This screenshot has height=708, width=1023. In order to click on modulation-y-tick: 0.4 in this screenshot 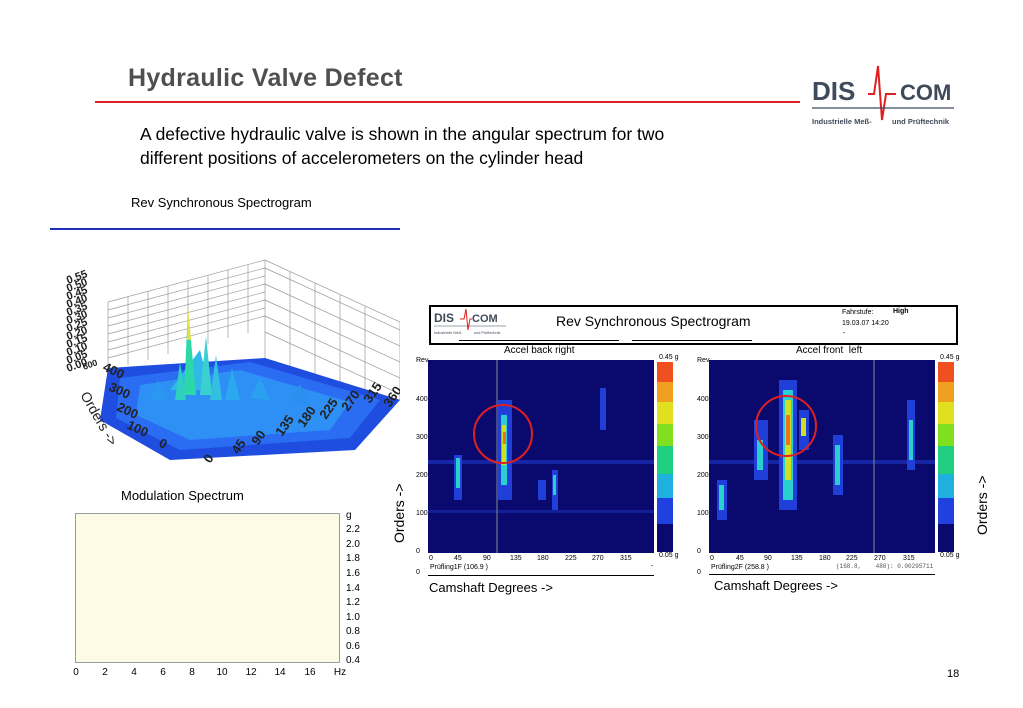, I will do `click(353, 660)`.